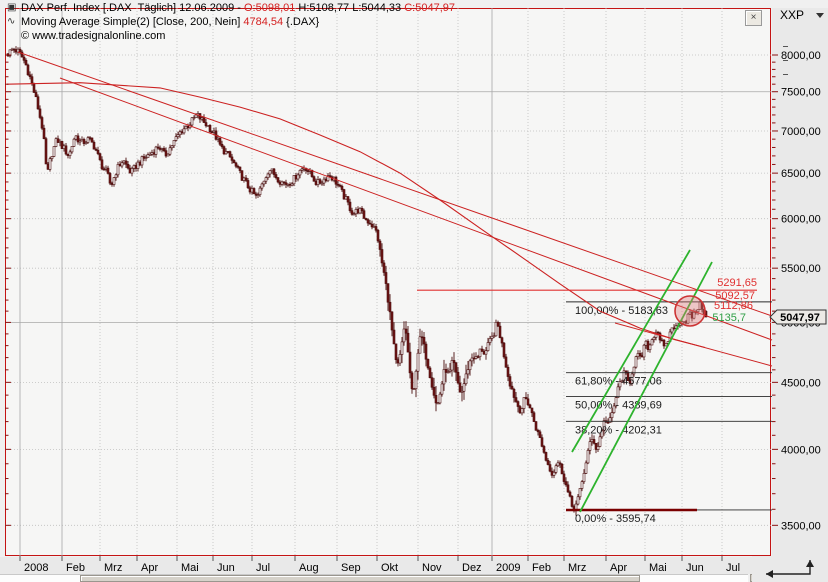  Describe the element at coordinates (351, 568) in the screenshot. I see `x-axis-label: Sep` at that location.